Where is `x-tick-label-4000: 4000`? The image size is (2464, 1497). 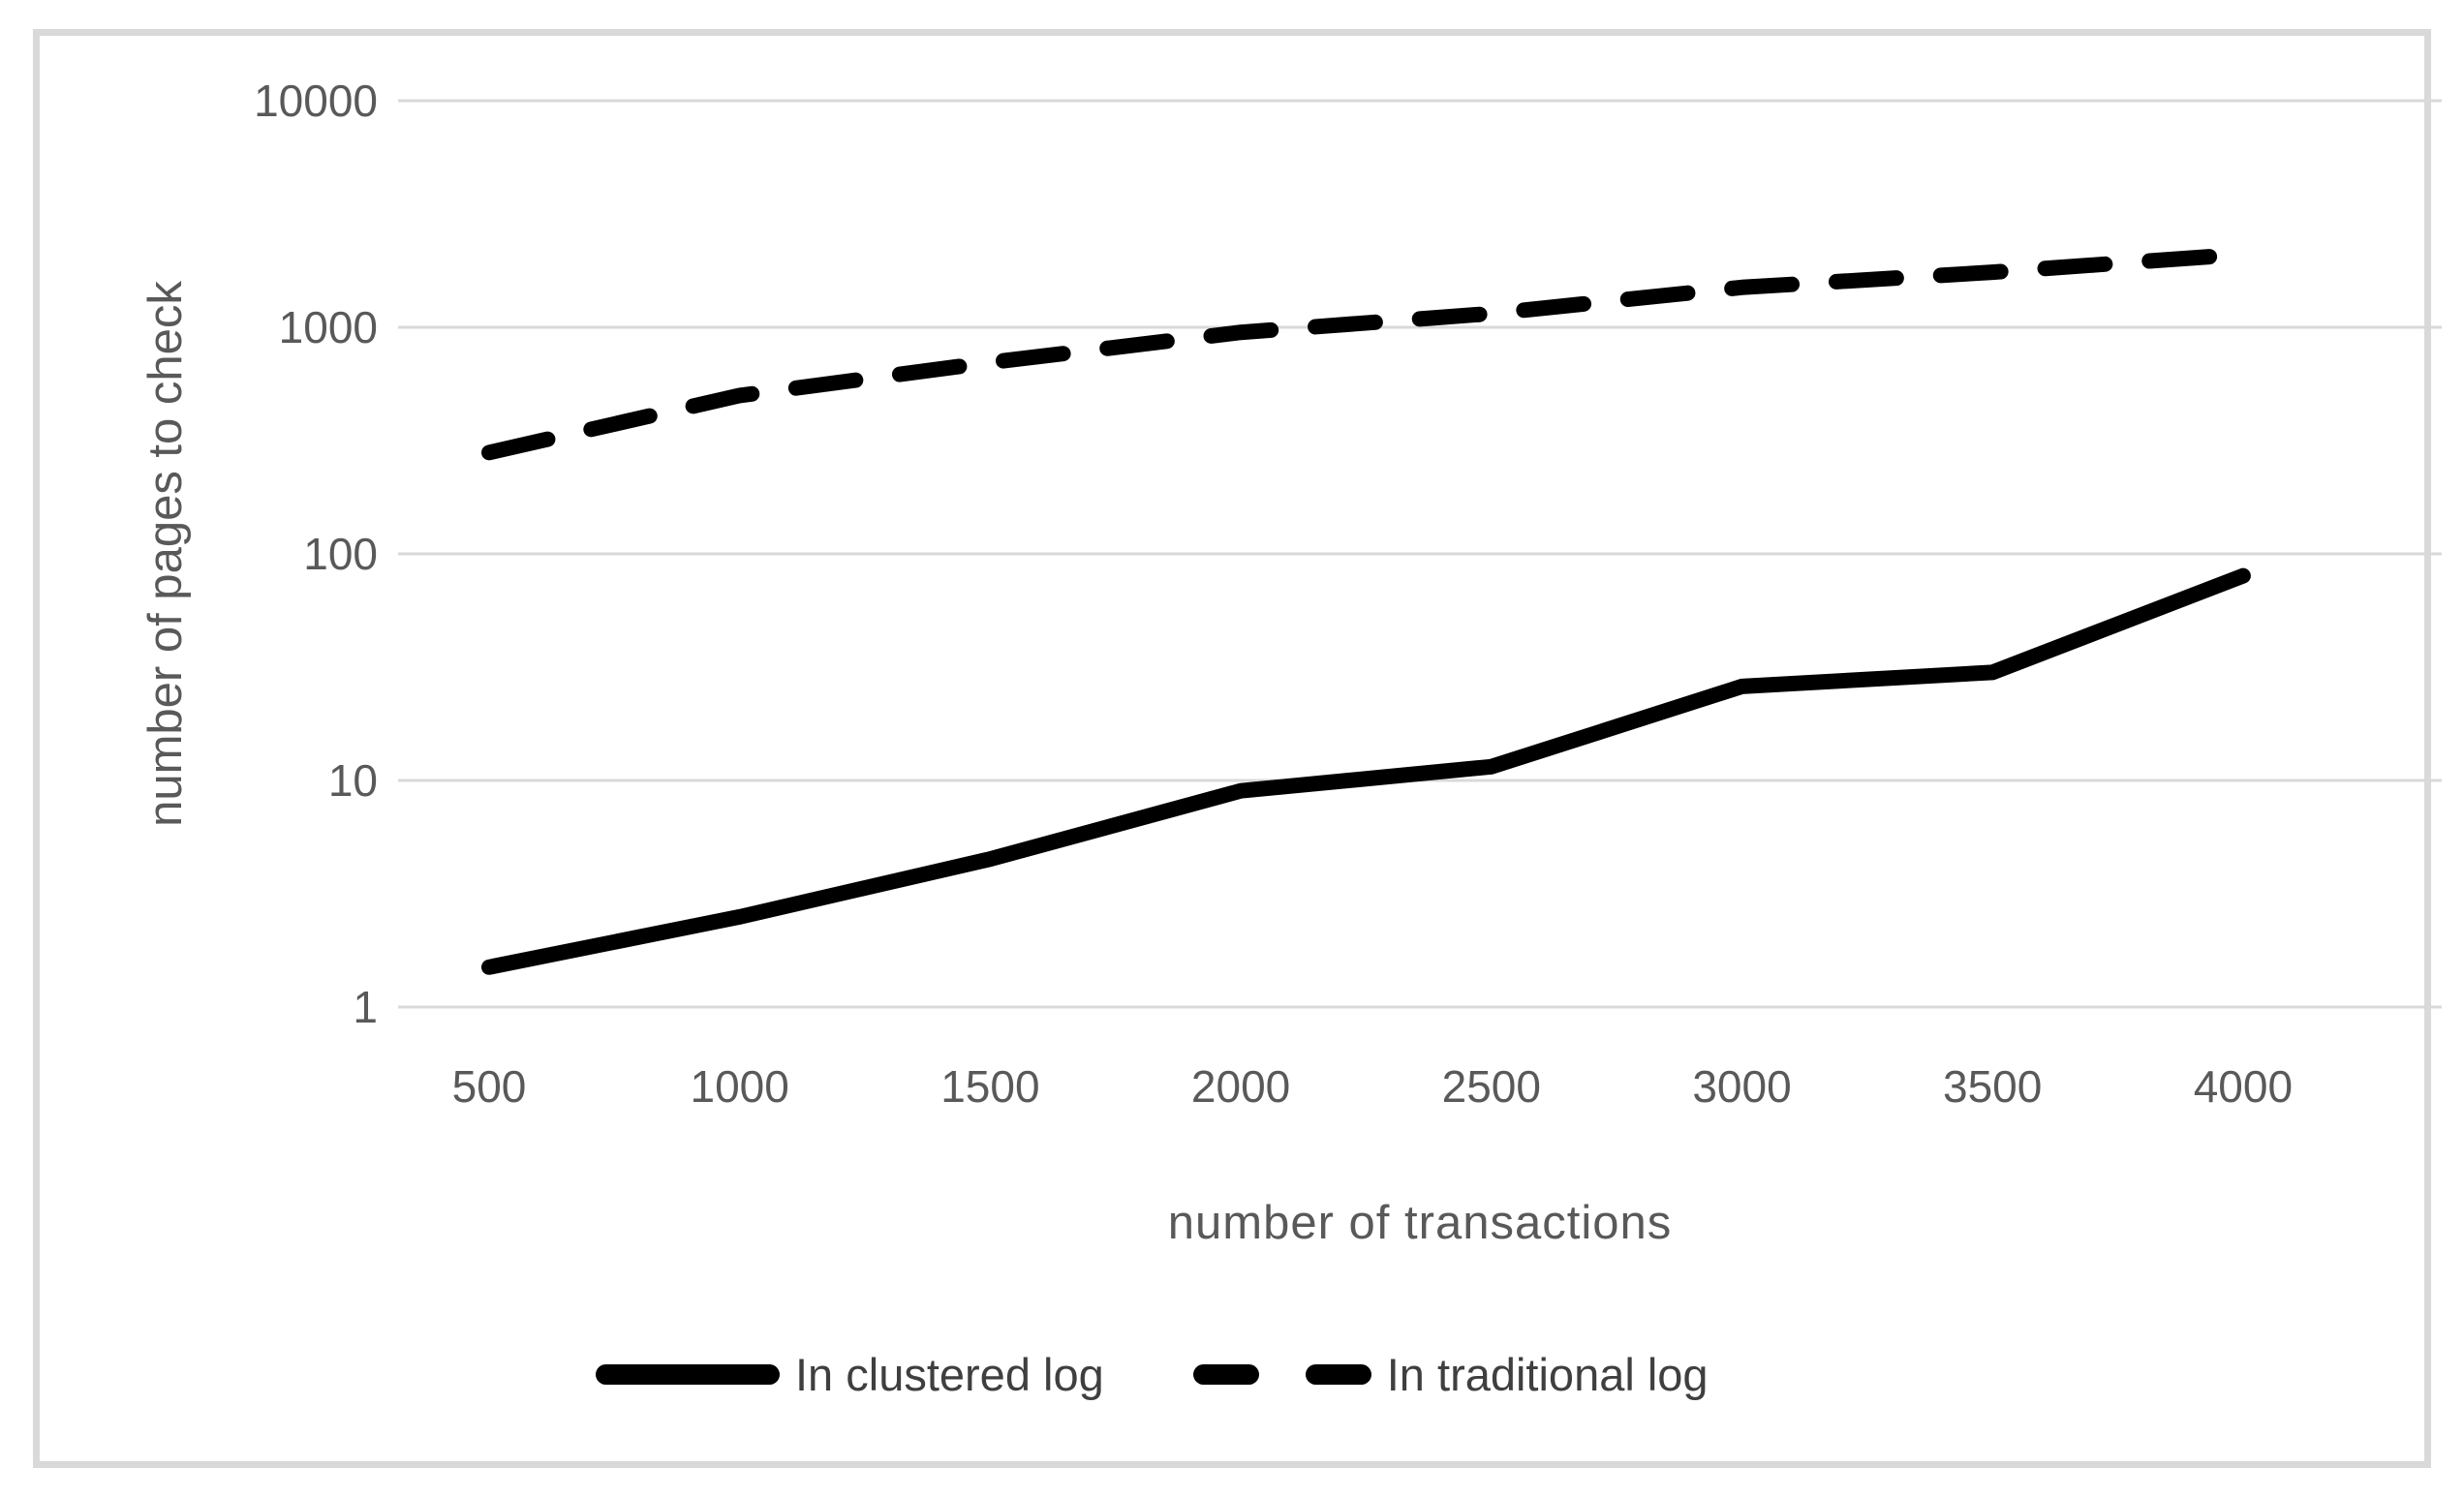
x-tick-label-4000: 4000 is located at coordinates (2244, 1087).